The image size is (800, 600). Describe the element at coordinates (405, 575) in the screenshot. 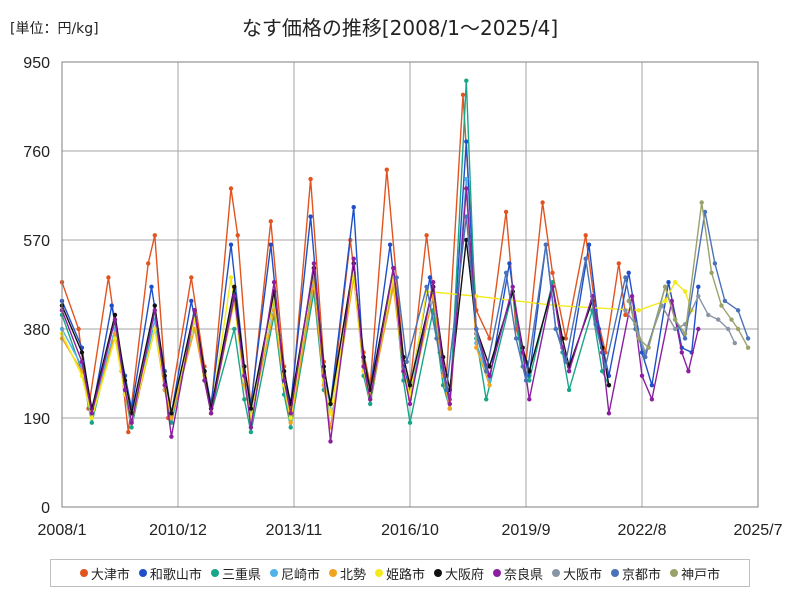

I see `legend-label: 姫路市` at that location.